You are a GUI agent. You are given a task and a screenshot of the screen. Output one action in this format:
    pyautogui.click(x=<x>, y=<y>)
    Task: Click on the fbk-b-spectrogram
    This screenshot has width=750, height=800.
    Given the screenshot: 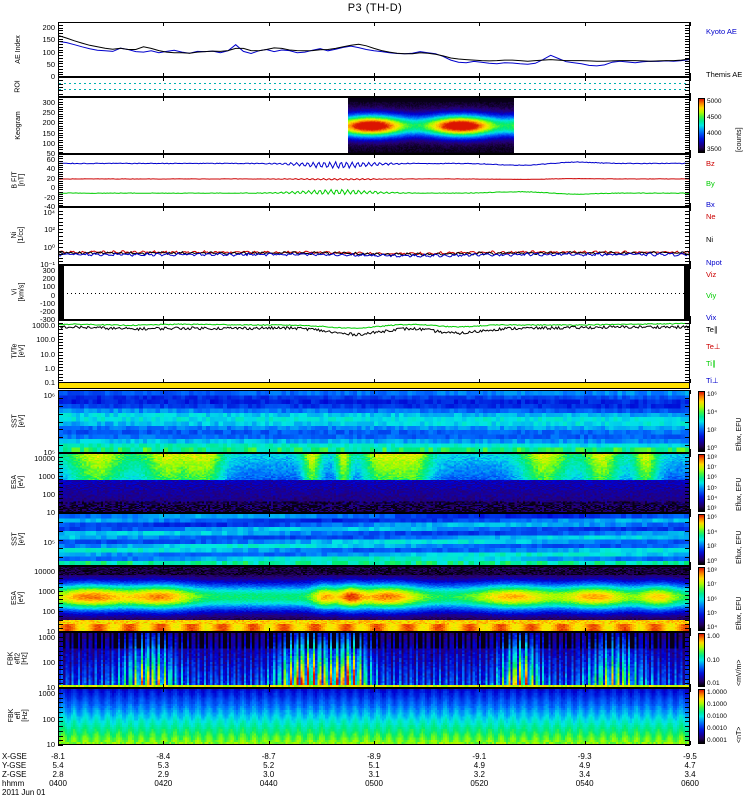 What is the action you would take?
    pyautogui.click(x=374, y=716)
    